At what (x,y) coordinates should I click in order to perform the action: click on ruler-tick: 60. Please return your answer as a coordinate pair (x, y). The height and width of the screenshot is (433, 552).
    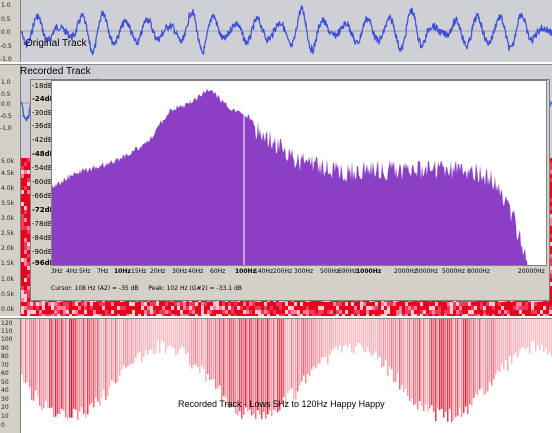
    Looking at the image, I should click on (5, 373).